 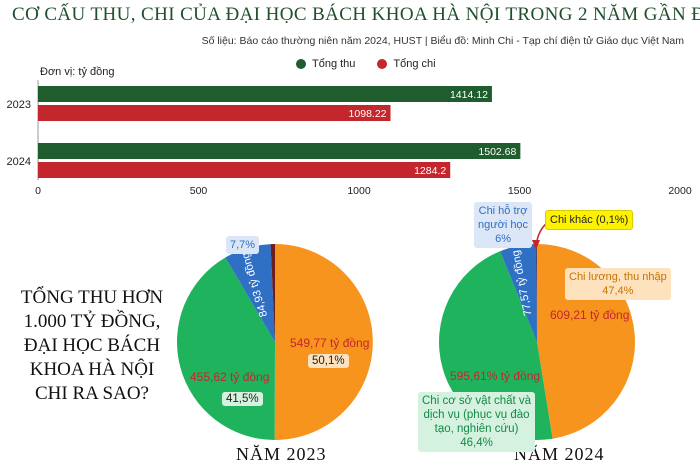 What do you see at coordinates (334, 64) in the screenshot?
I see `legend-label-thu: Tổng thu` at bounding box center [334, 64].